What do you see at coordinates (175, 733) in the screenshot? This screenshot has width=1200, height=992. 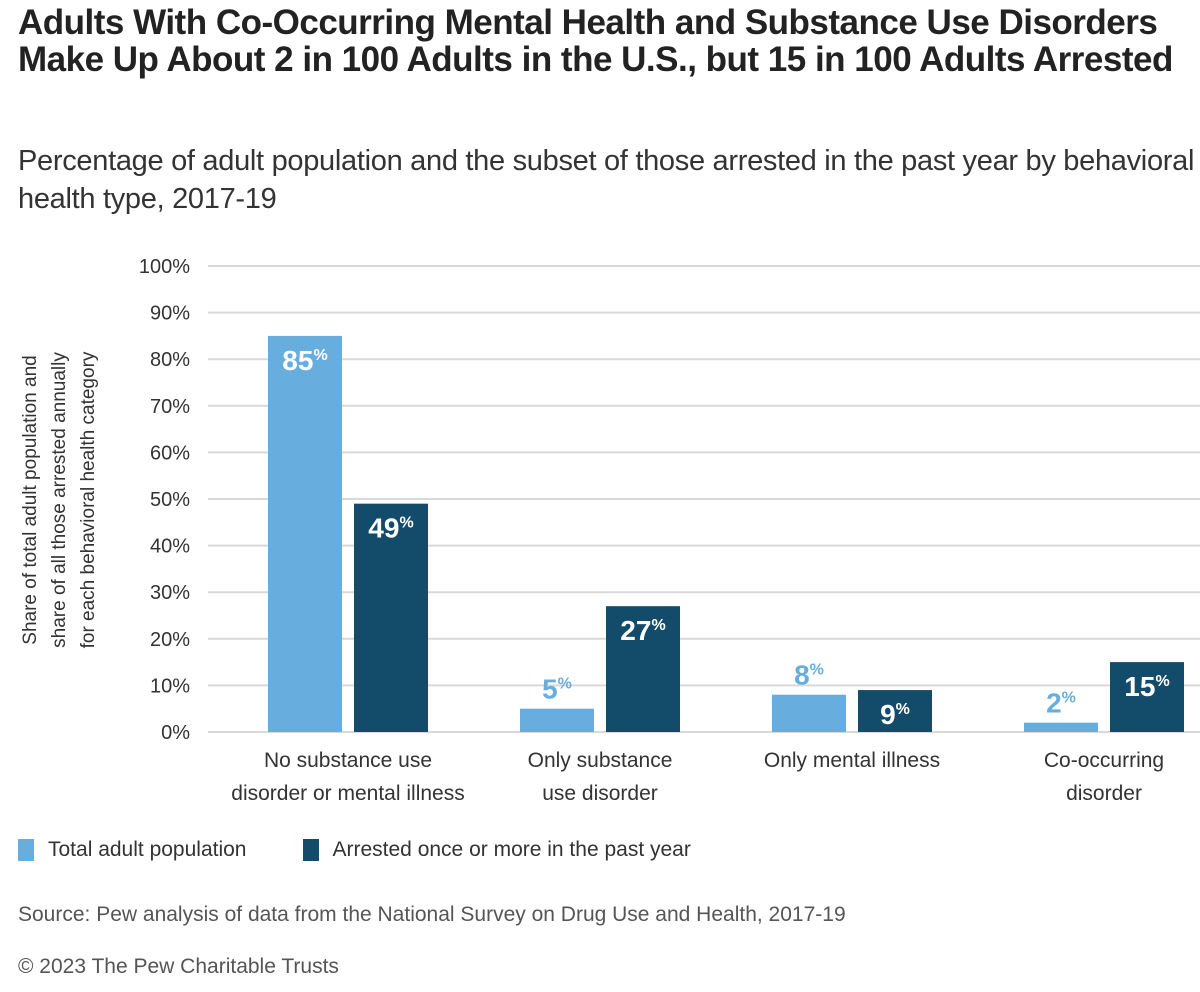 I see `y-tick-label: 0%` at bounding box center [175, 733].